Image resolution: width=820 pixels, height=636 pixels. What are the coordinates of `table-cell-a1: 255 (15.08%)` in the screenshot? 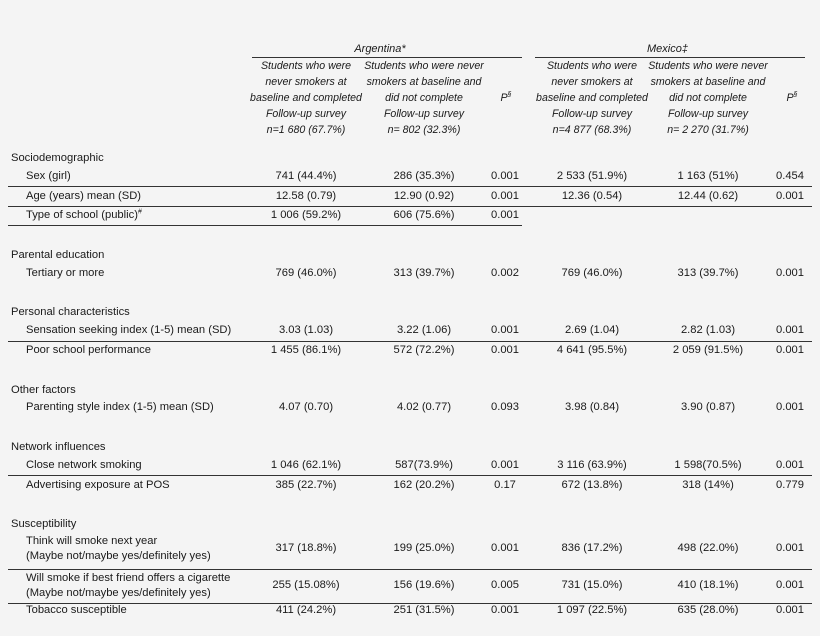 It's located at (306, 585).